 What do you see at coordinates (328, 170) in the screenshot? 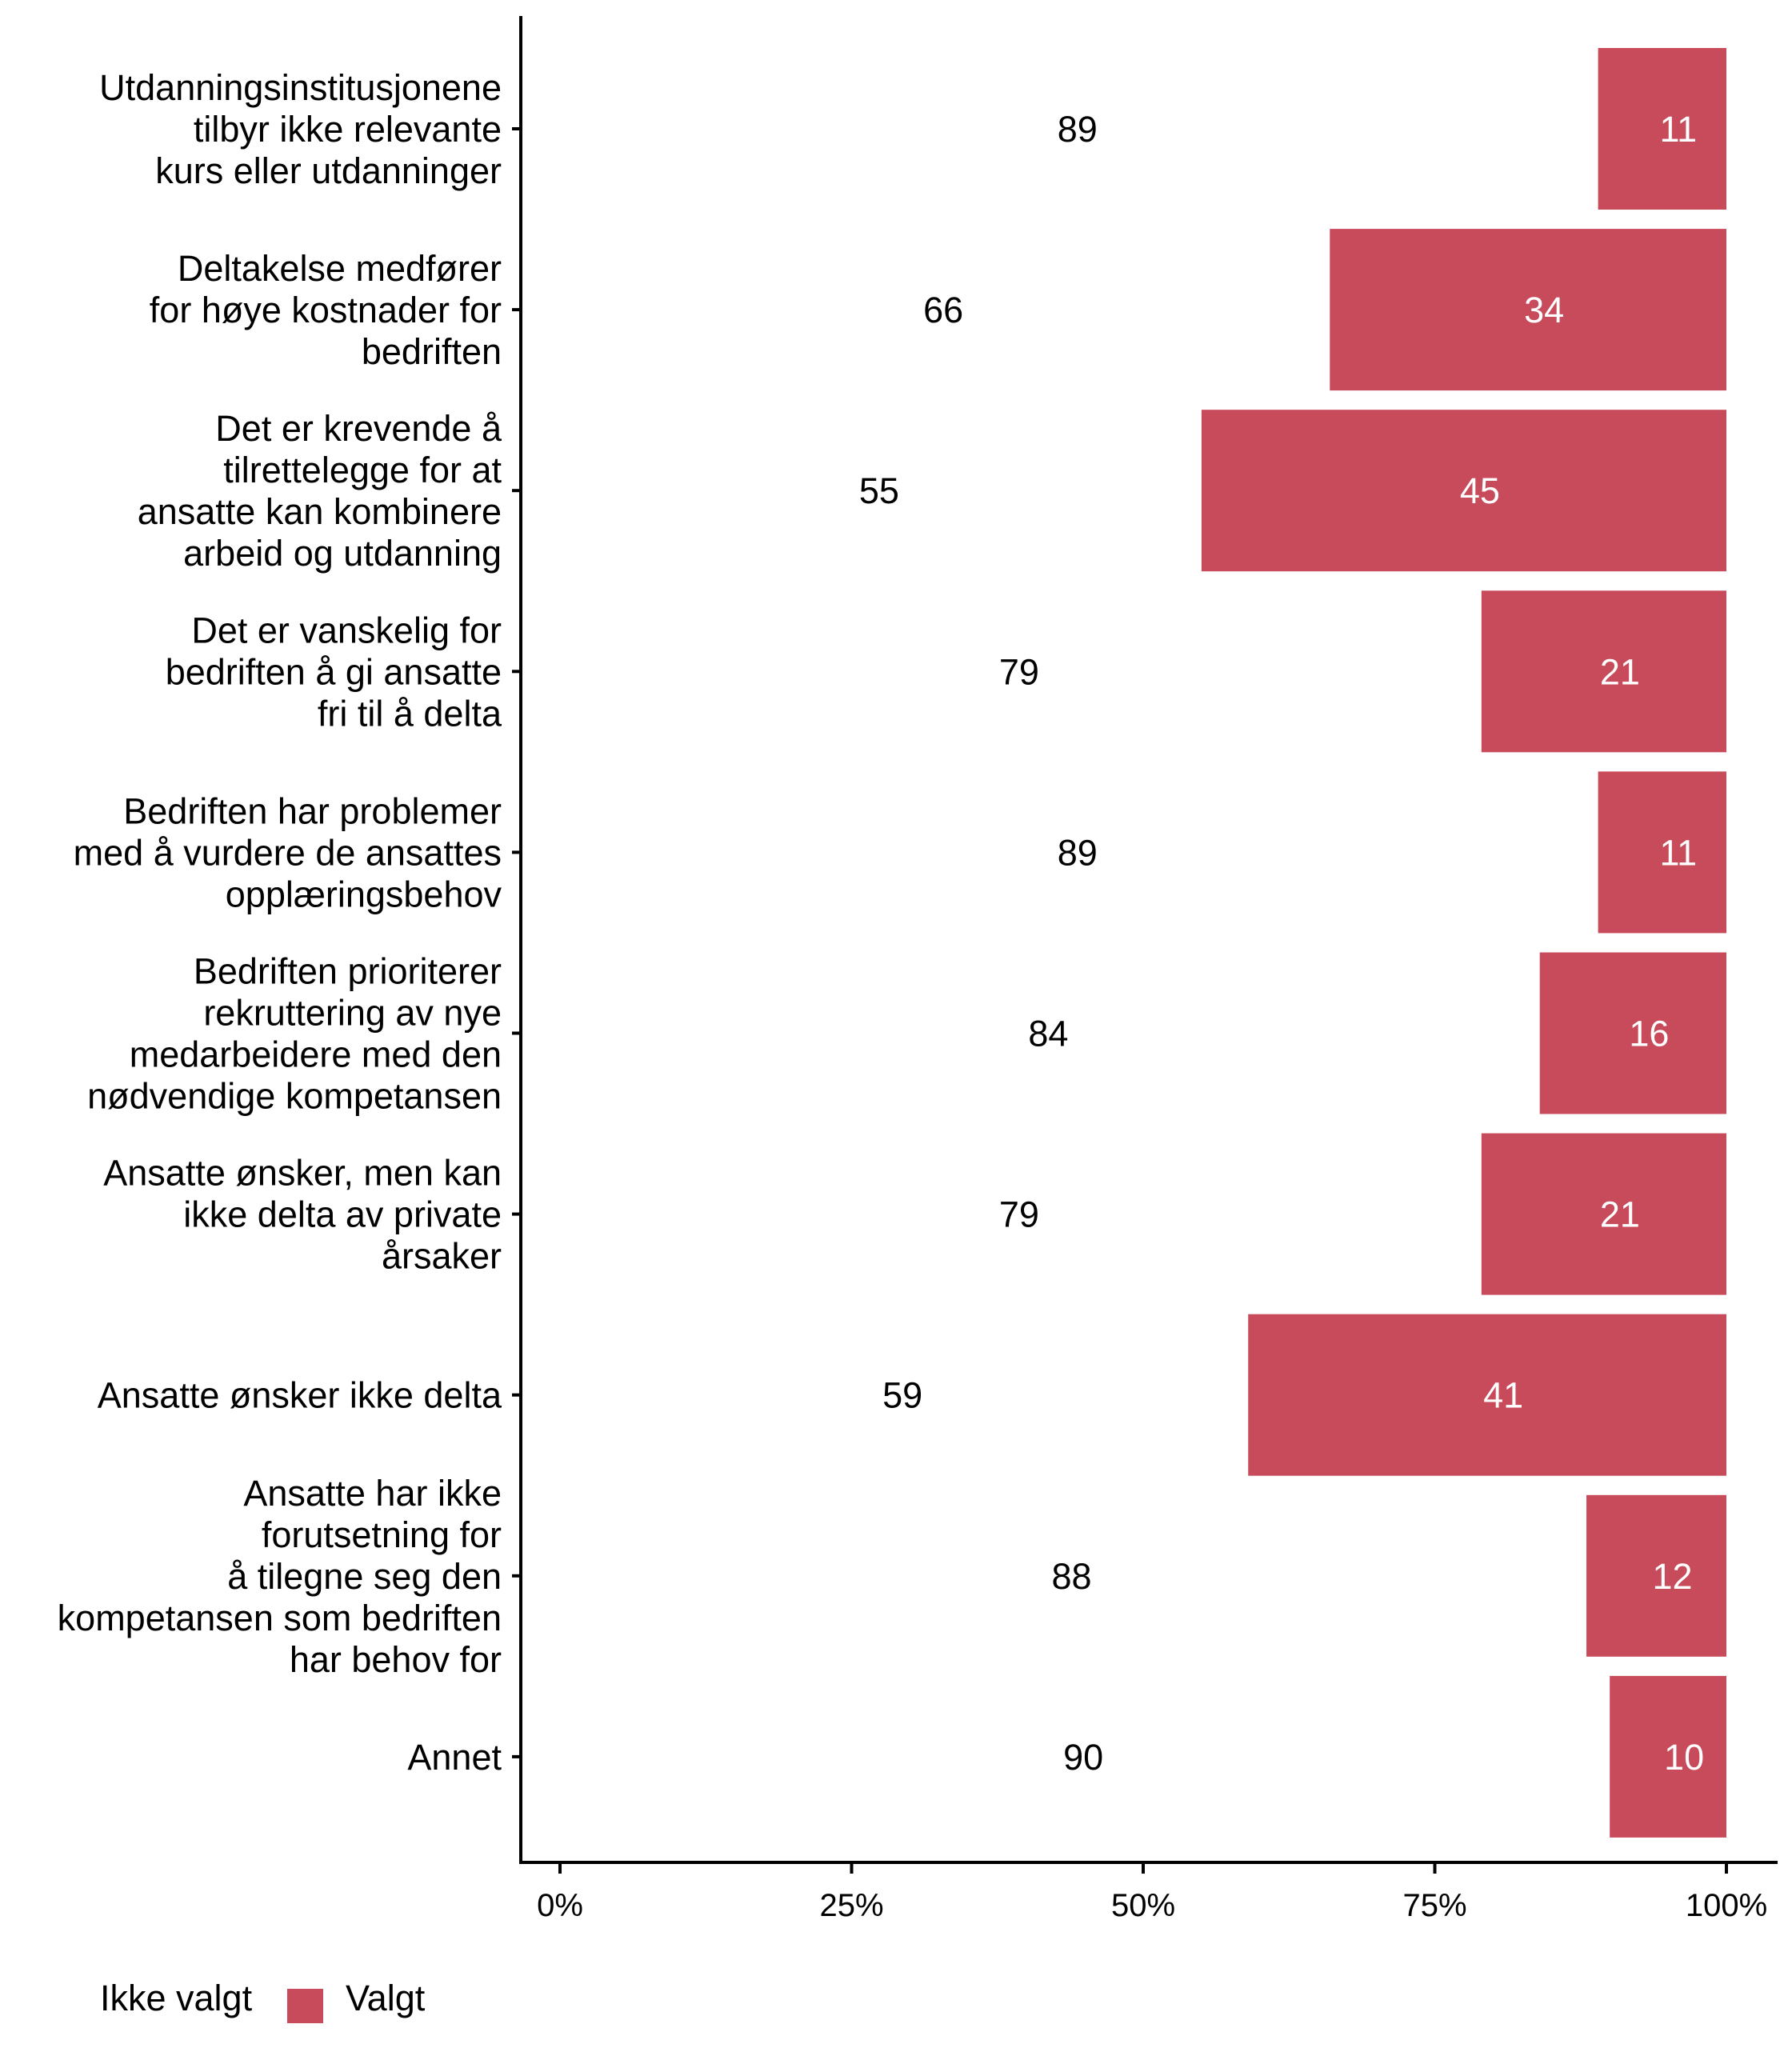
I see `category-label: kurs eller utdanninger` at bounding box center [328, 170].